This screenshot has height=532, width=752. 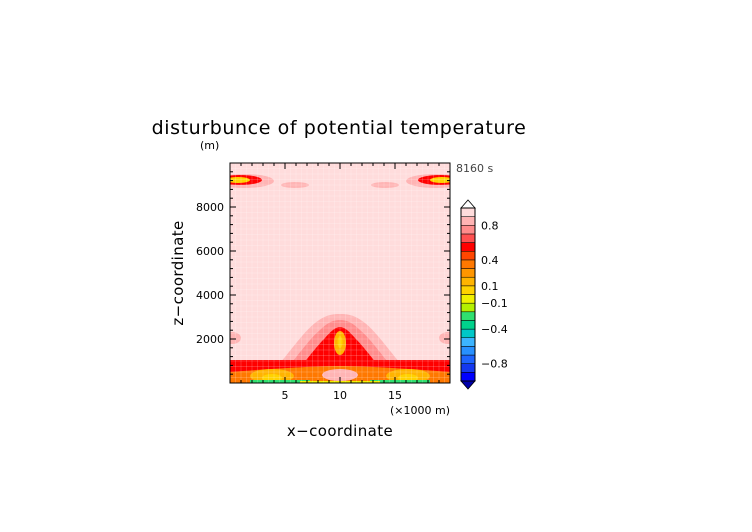 I want to click on colorbar-label: −0.1, so click(x=494, y=303).